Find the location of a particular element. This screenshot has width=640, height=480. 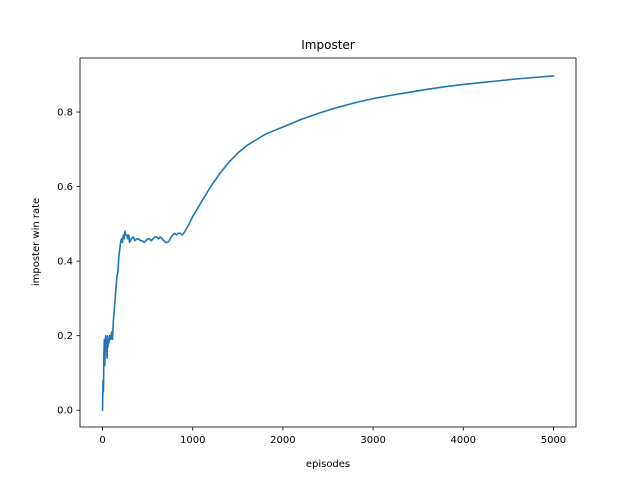

x-tick-label: 2000 is located at coordinates (282, 440).